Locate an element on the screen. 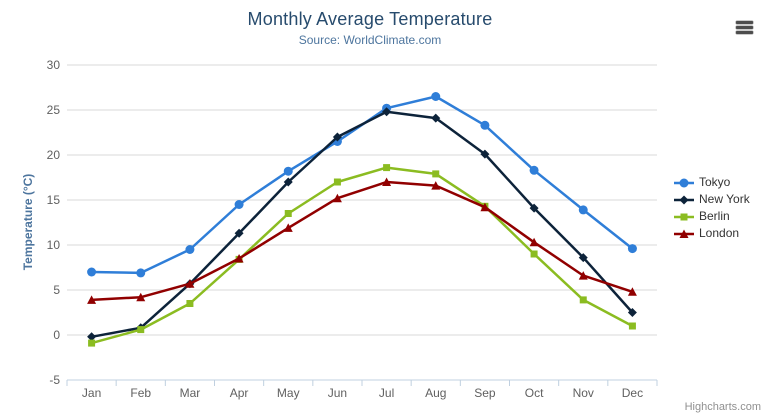  hamburger-icon is located at coordinates (744, 27).